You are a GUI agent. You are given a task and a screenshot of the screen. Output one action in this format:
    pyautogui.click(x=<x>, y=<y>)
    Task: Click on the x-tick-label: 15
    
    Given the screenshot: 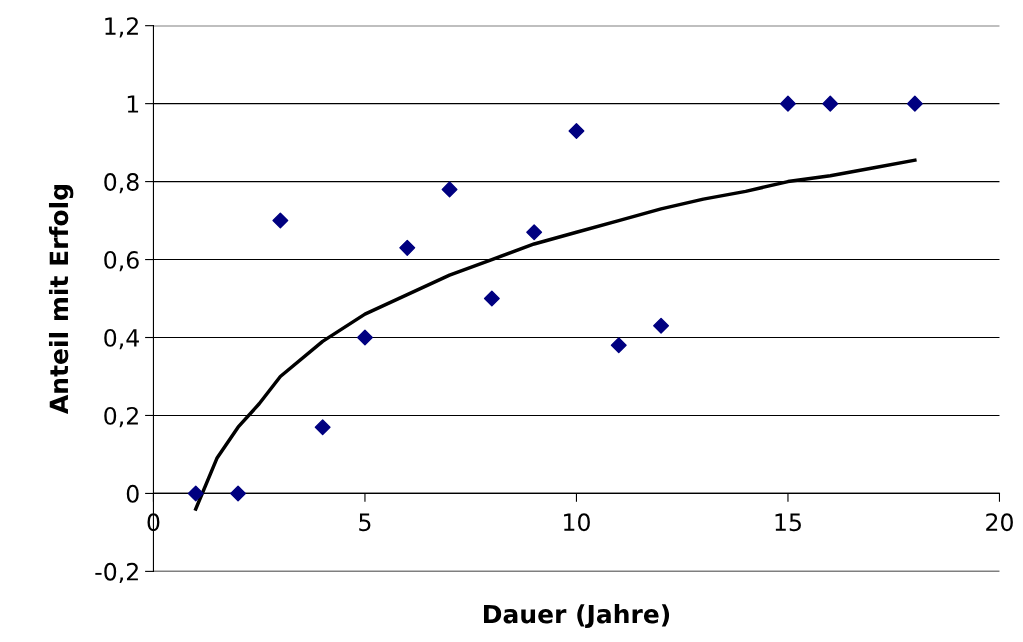 What is the action you would take?
    pyautogui.click(x=788, y=522)
    